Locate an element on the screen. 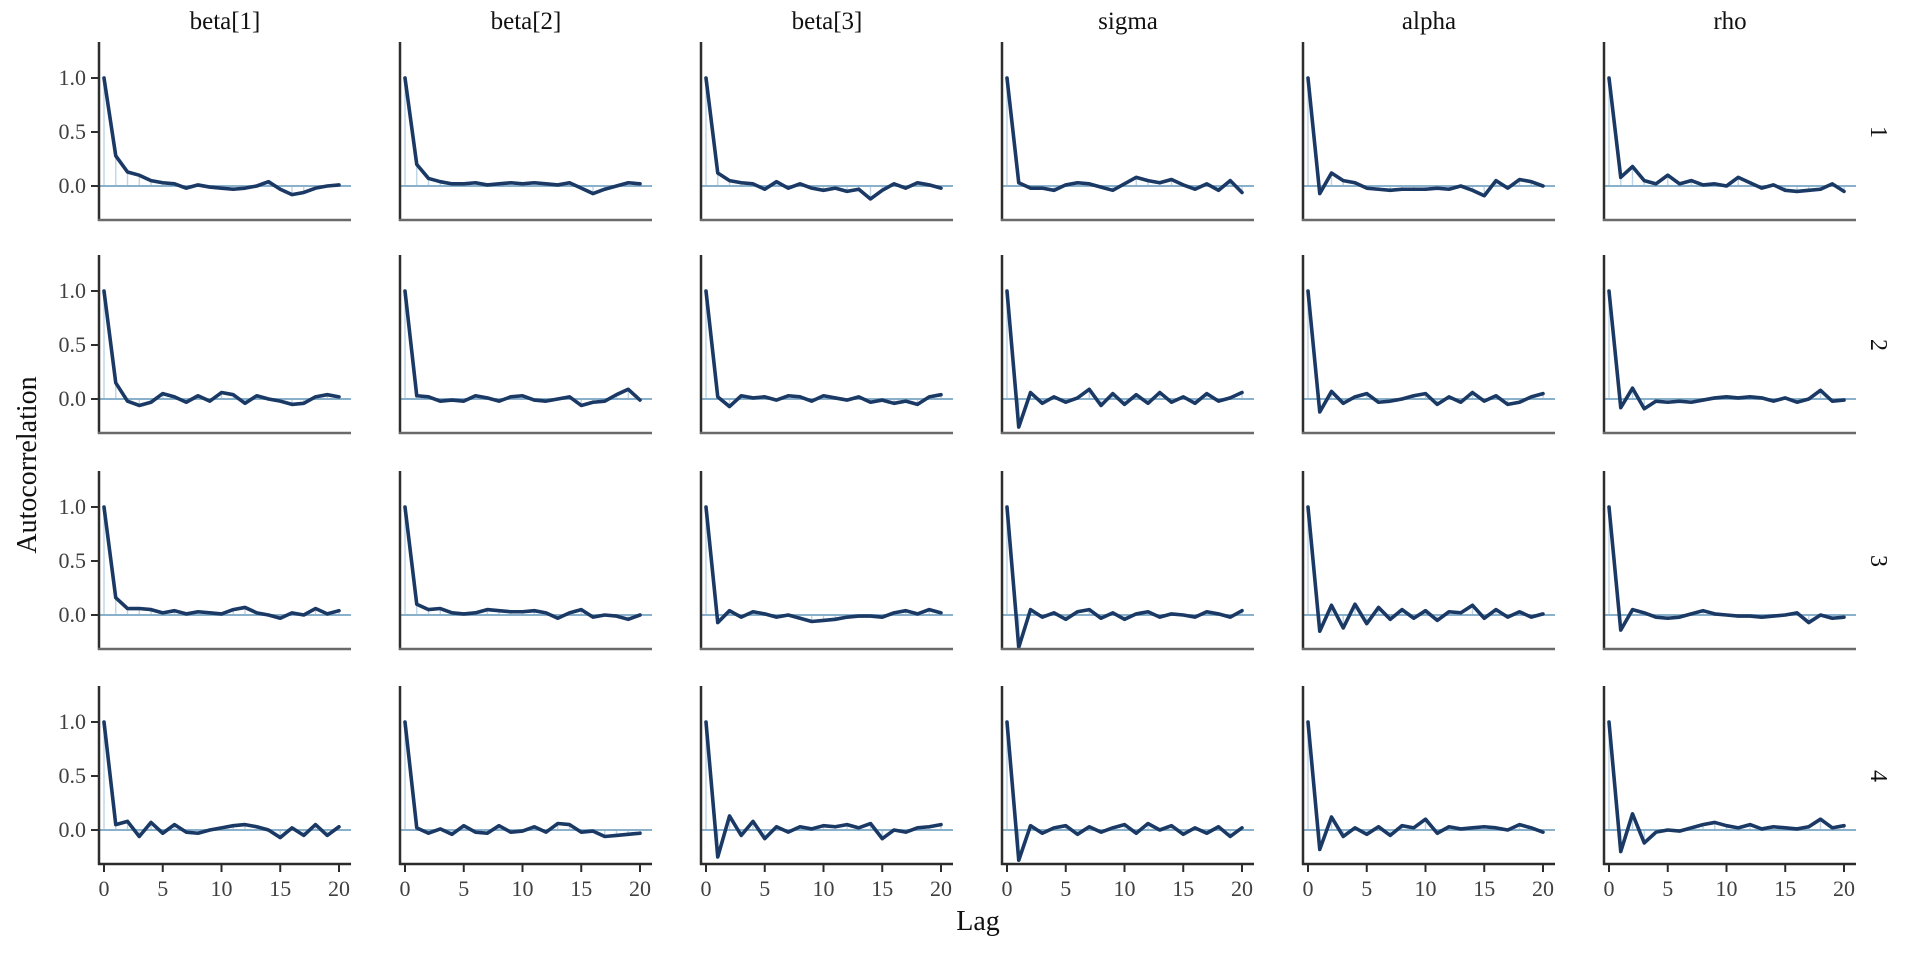  facet-column-title-rho: rho is located at coordinates (1730, 21).